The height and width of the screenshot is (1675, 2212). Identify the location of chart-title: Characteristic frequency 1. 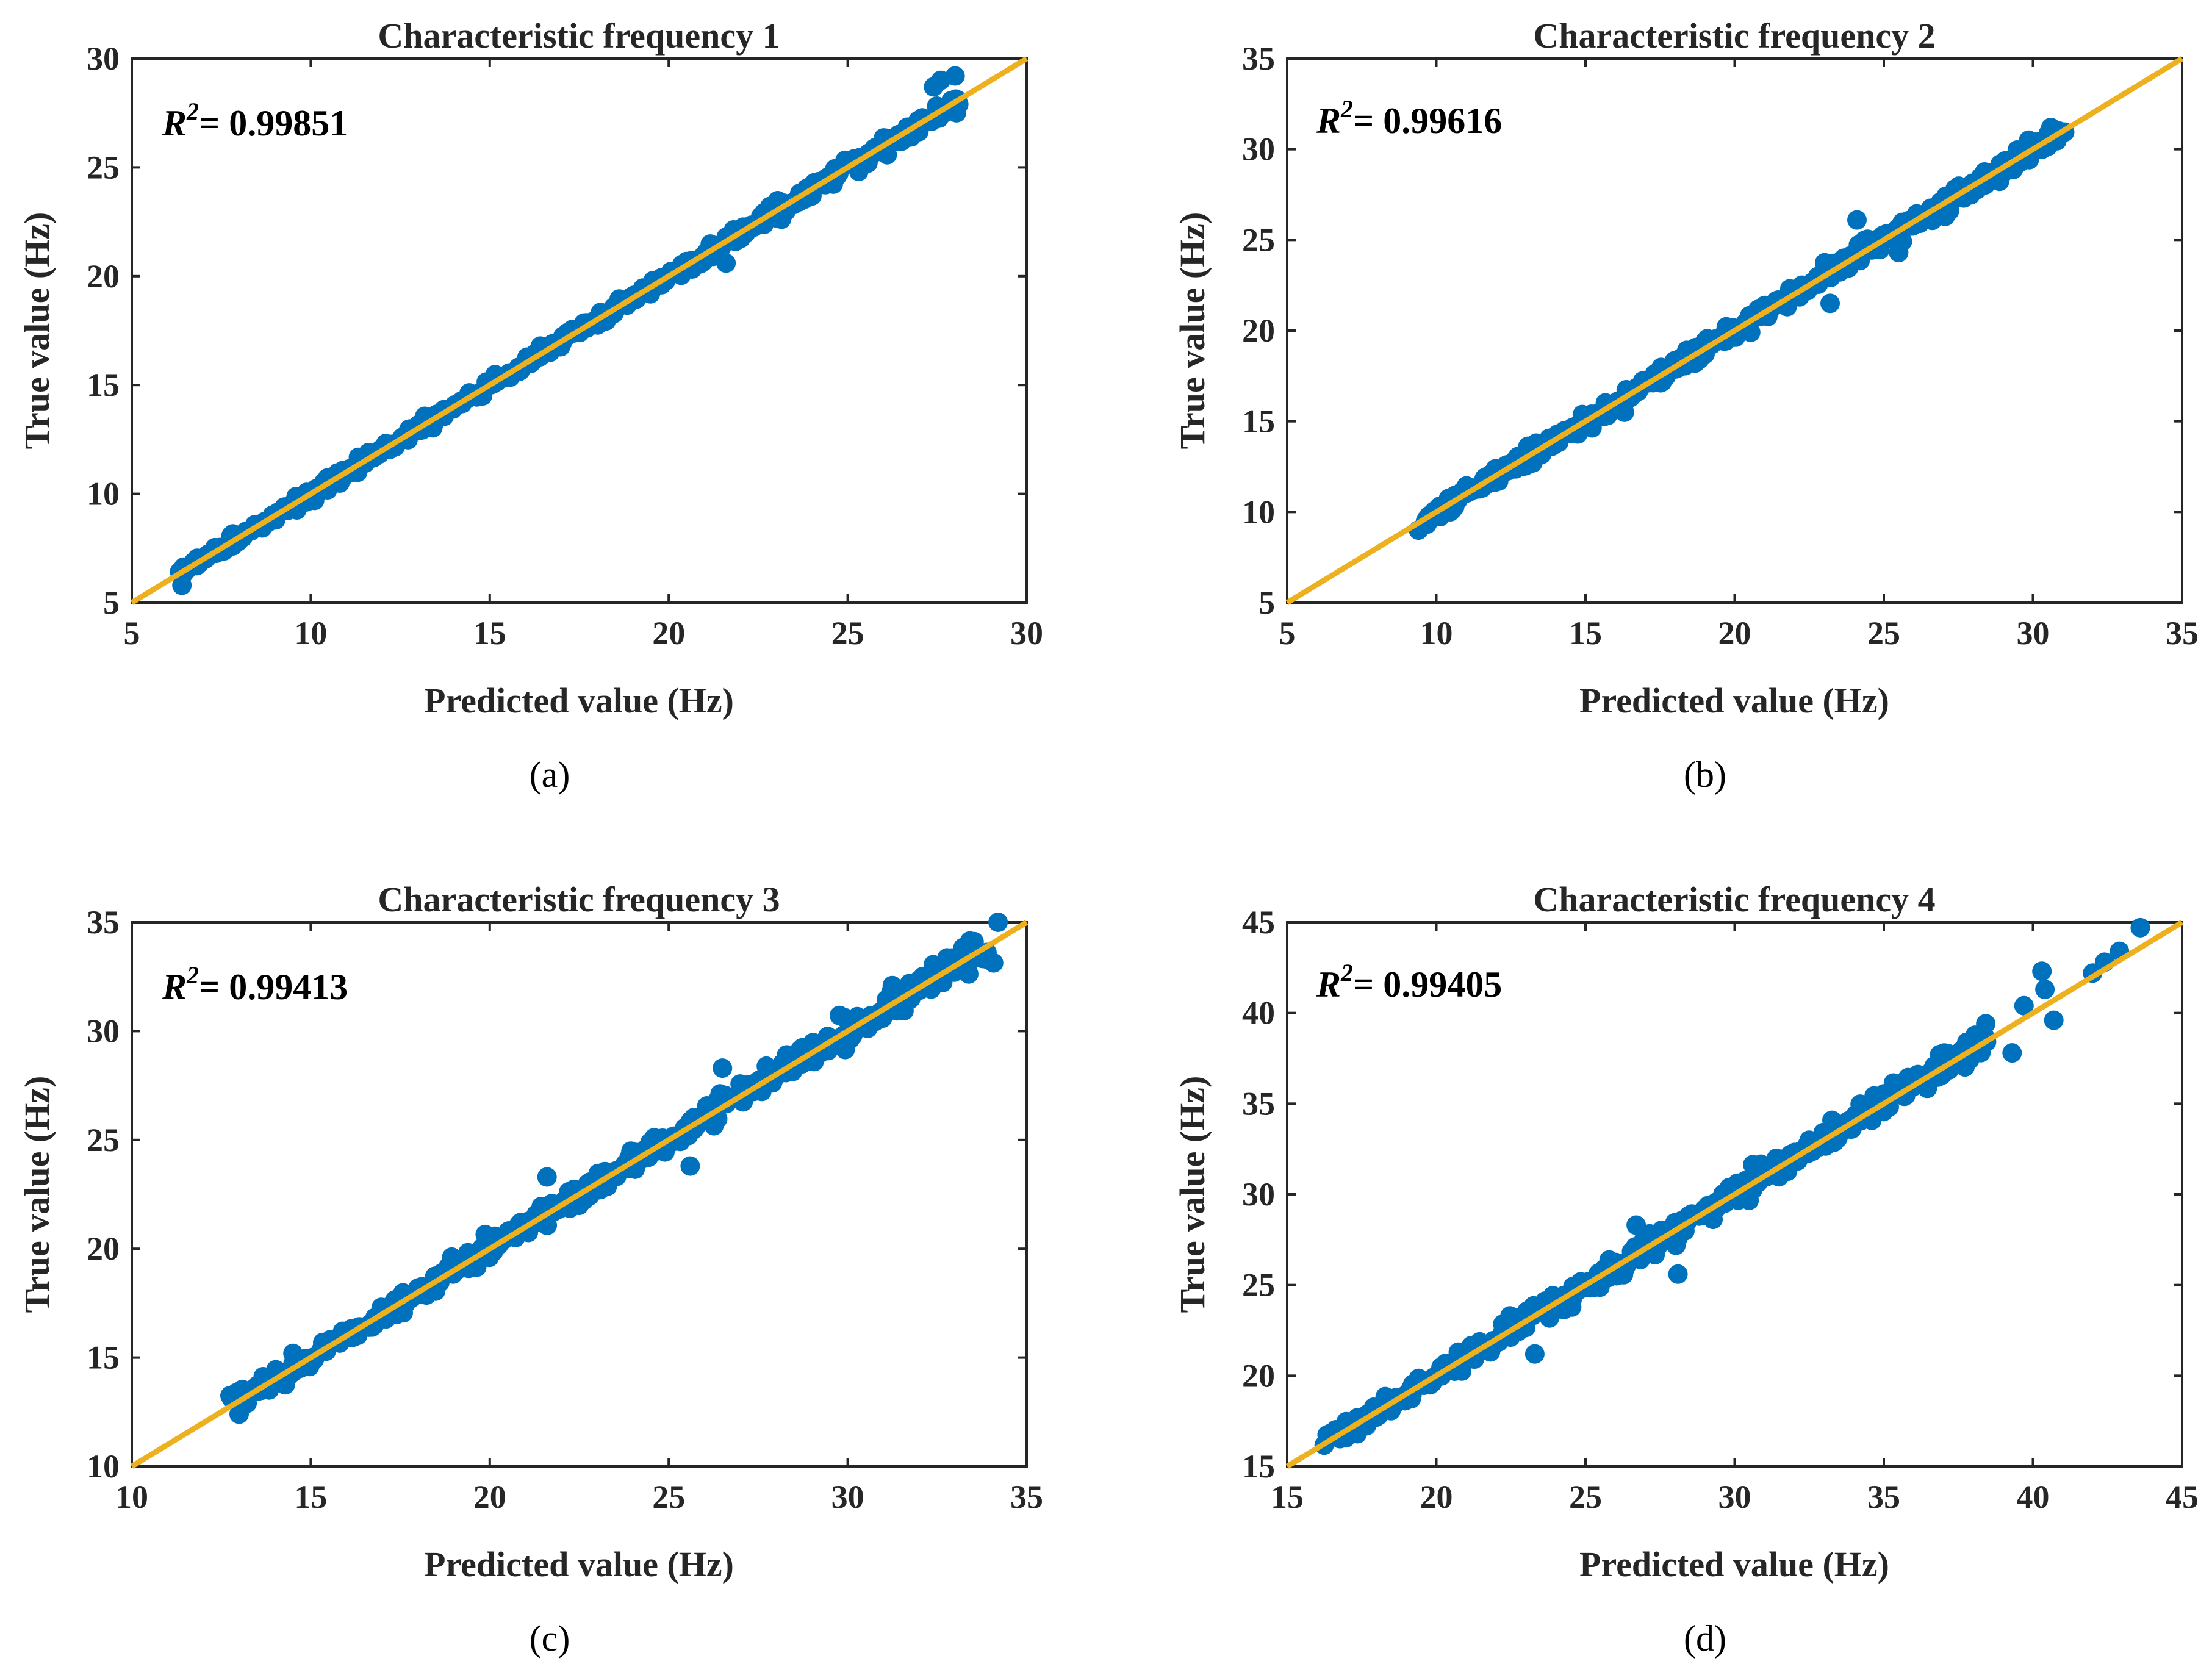
(579, 36).